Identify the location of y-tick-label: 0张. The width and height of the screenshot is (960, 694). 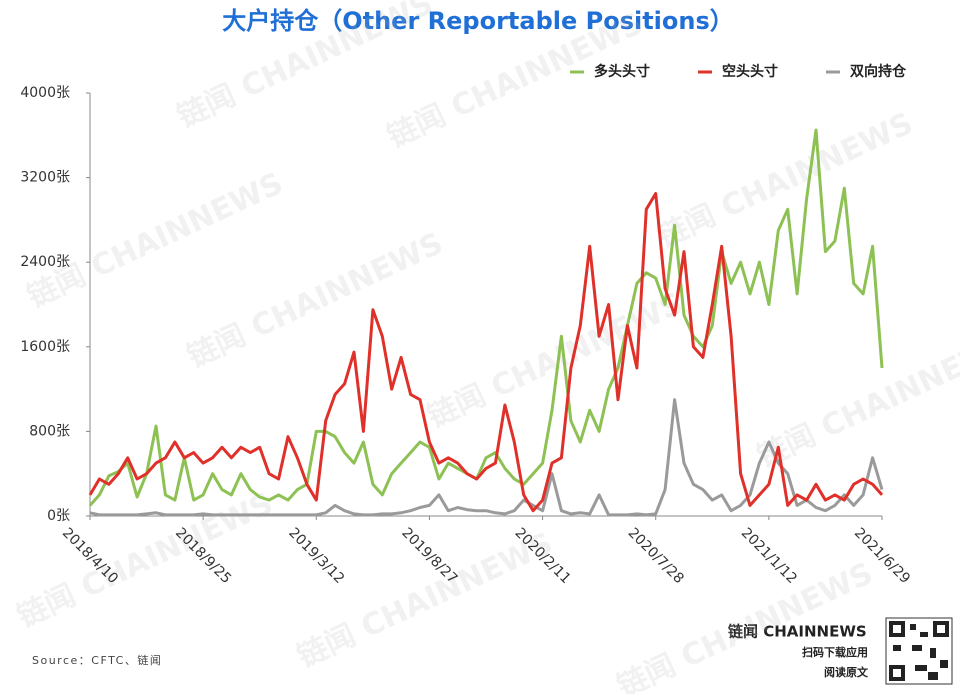
(58, 516).